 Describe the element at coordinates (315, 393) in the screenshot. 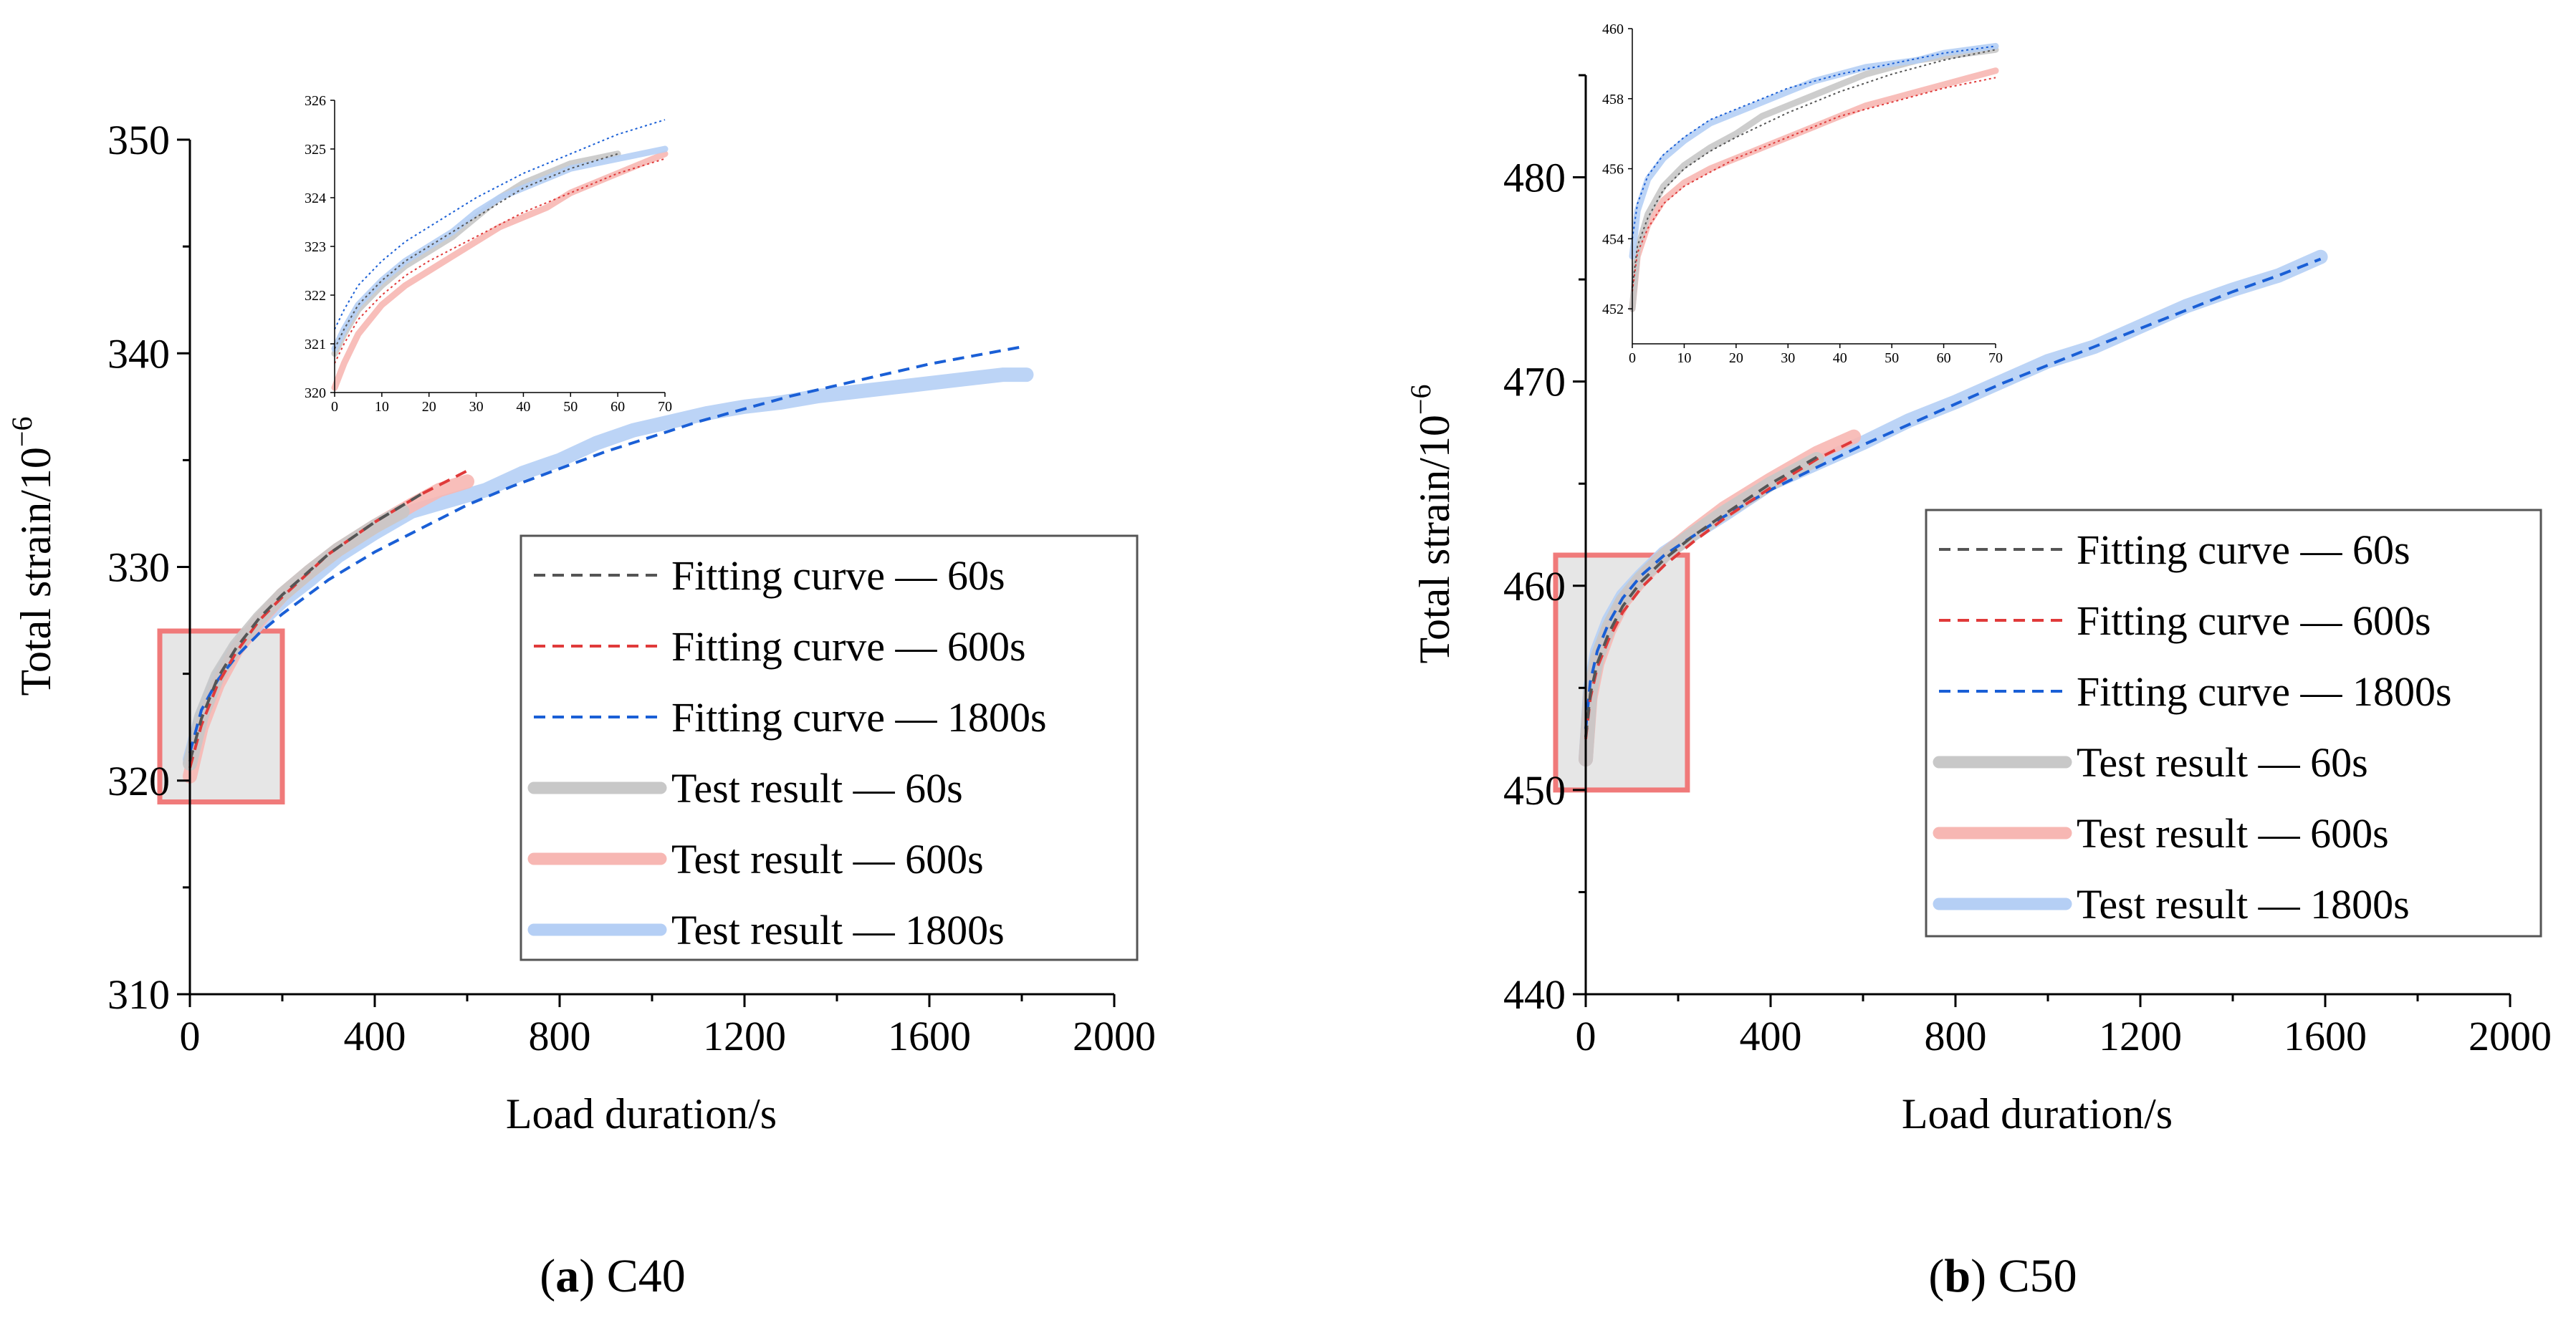

I see `inset-y-tick-label: 320` at that location.